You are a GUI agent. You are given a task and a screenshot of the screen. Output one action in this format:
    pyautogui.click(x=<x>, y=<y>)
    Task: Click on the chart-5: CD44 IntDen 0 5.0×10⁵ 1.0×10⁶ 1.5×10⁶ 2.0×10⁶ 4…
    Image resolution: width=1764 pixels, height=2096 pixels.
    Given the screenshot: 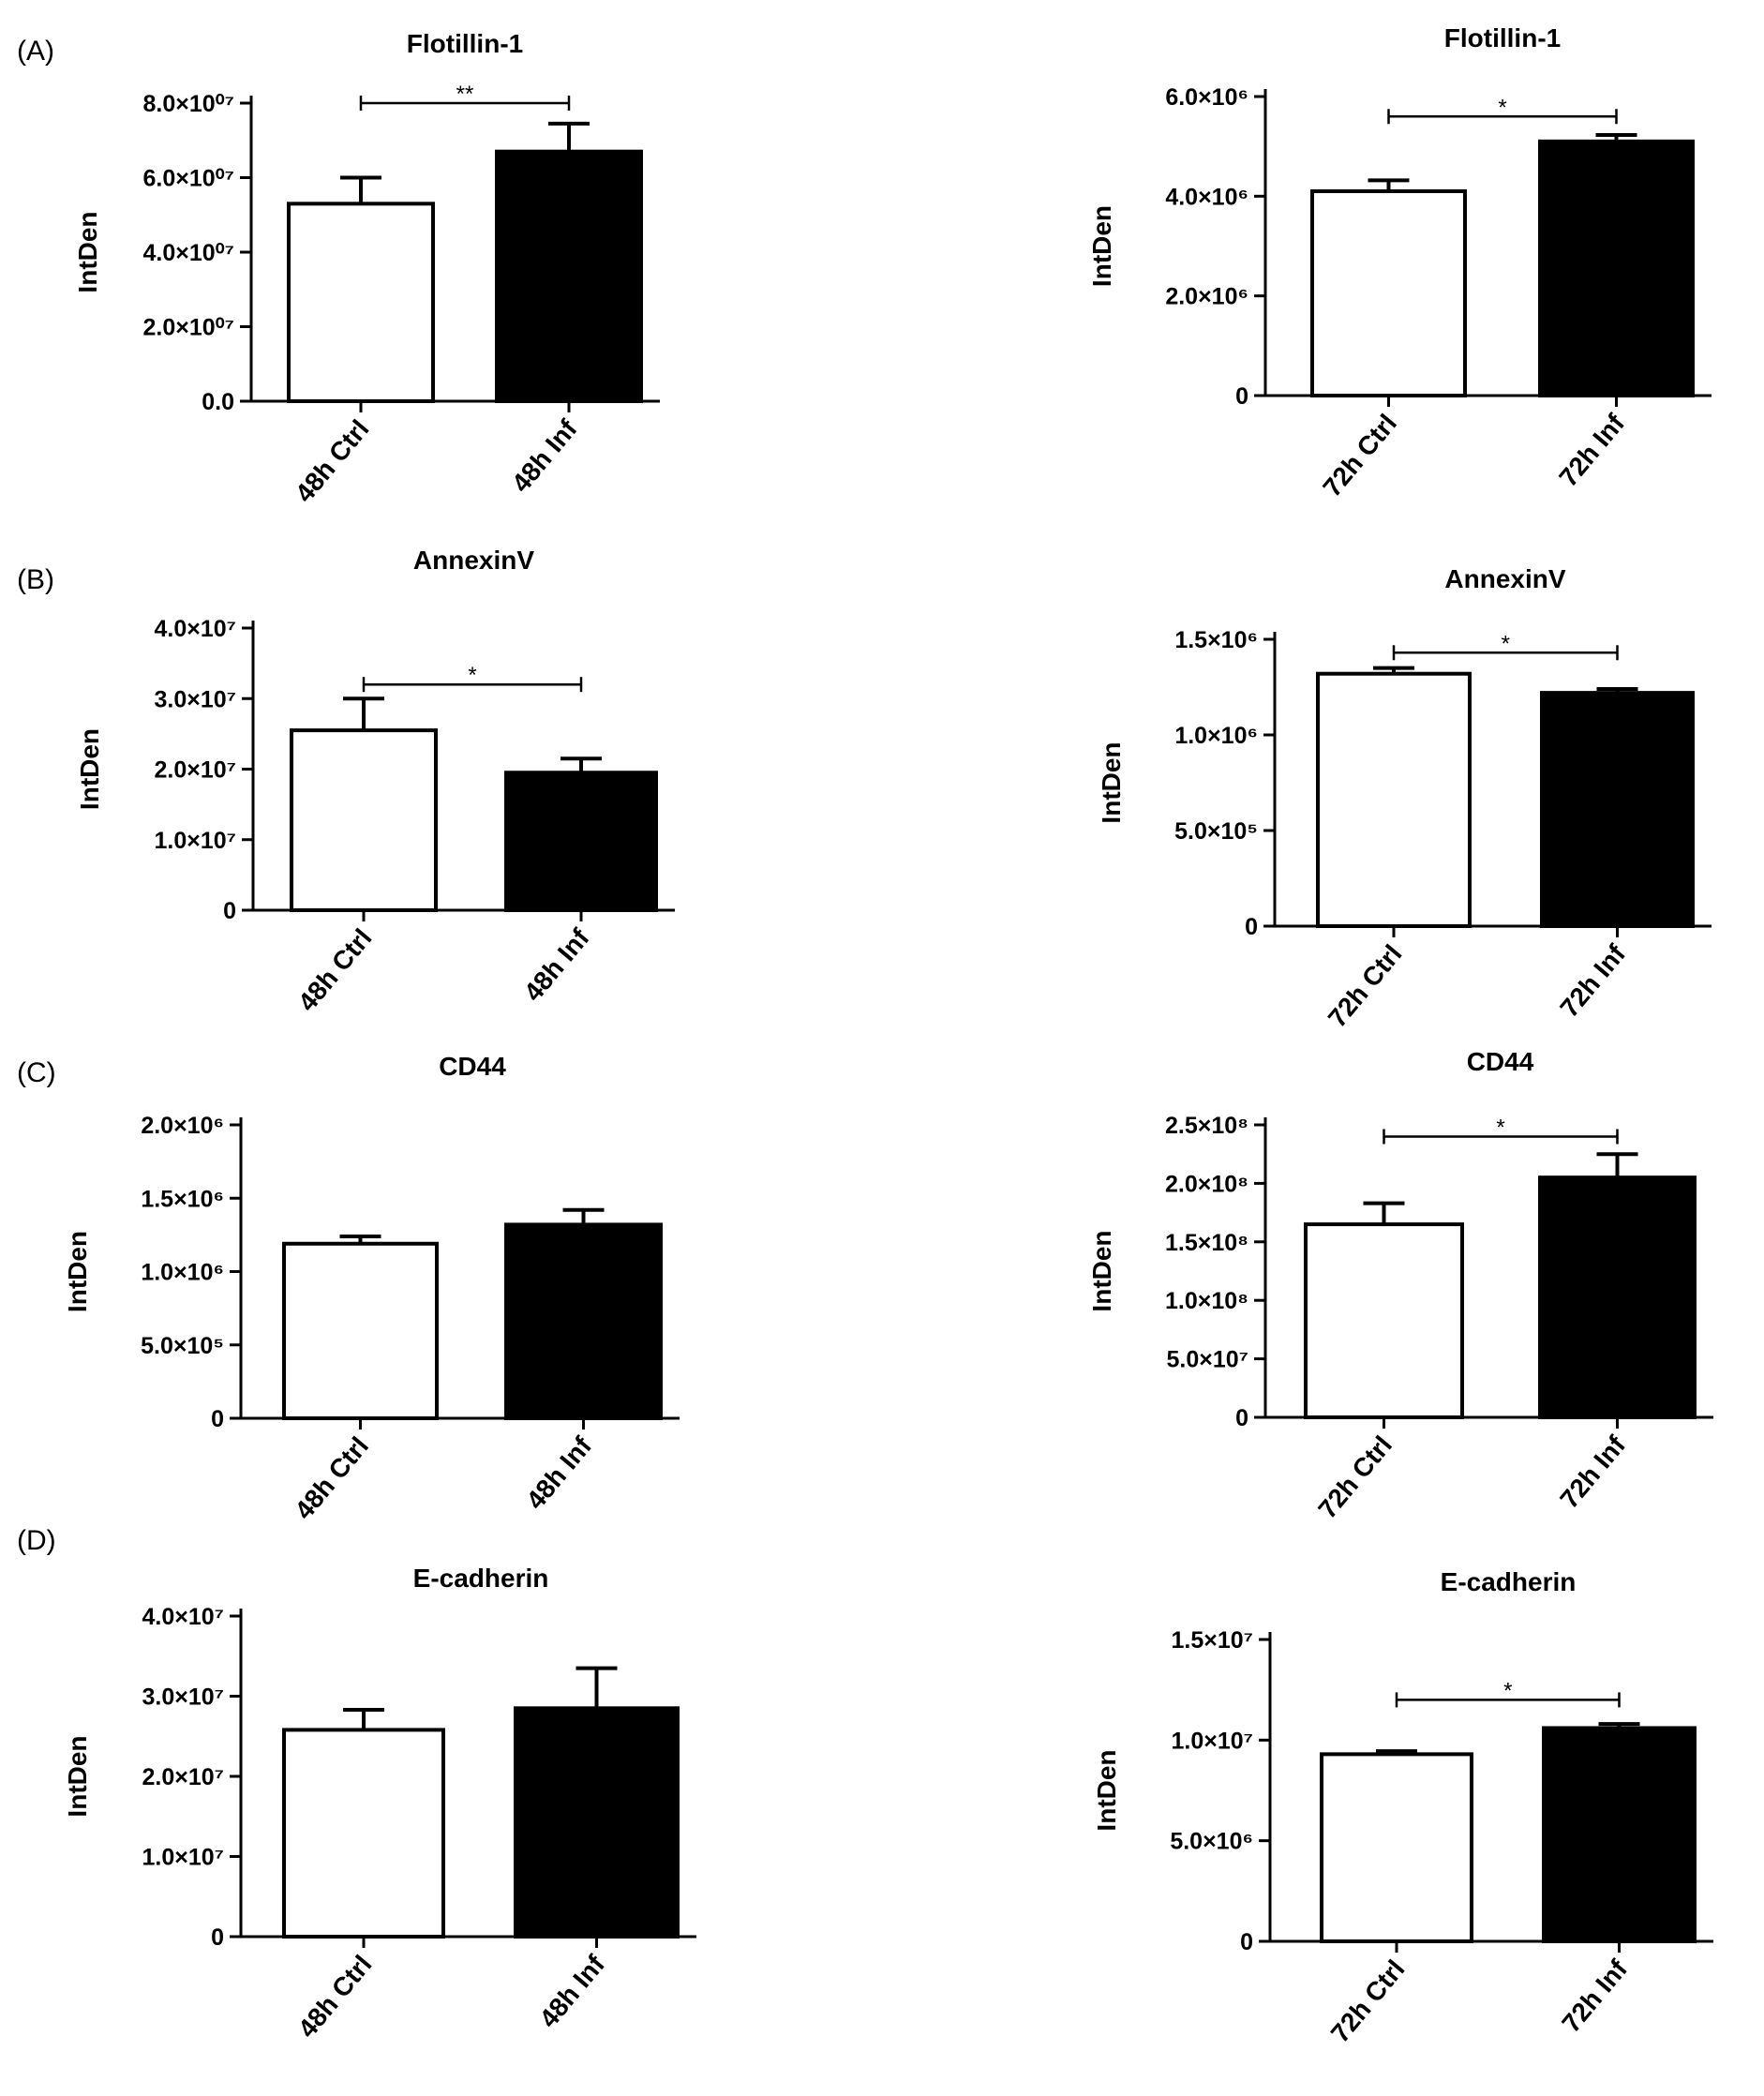 What is the action you would take?
    pyautogui.click(x=371, y=1288)
    